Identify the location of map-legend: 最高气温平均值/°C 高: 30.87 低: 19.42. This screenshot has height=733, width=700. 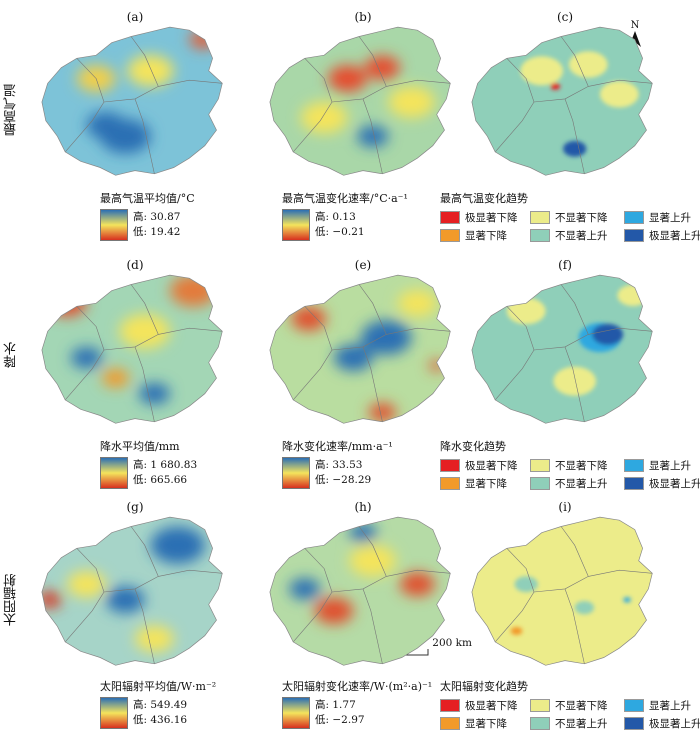
(147, 215).